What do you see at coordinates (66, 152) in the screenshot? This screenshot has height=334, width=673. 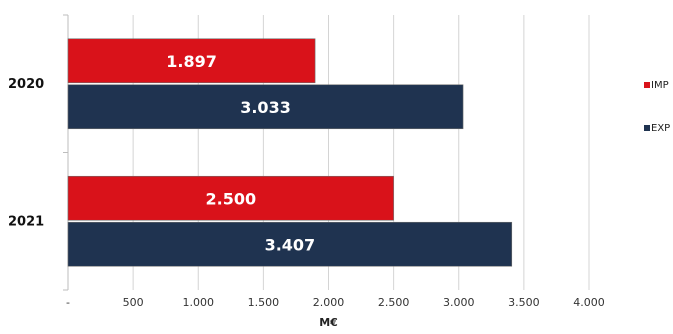 I see `axes` at bounding box center [66, 152].